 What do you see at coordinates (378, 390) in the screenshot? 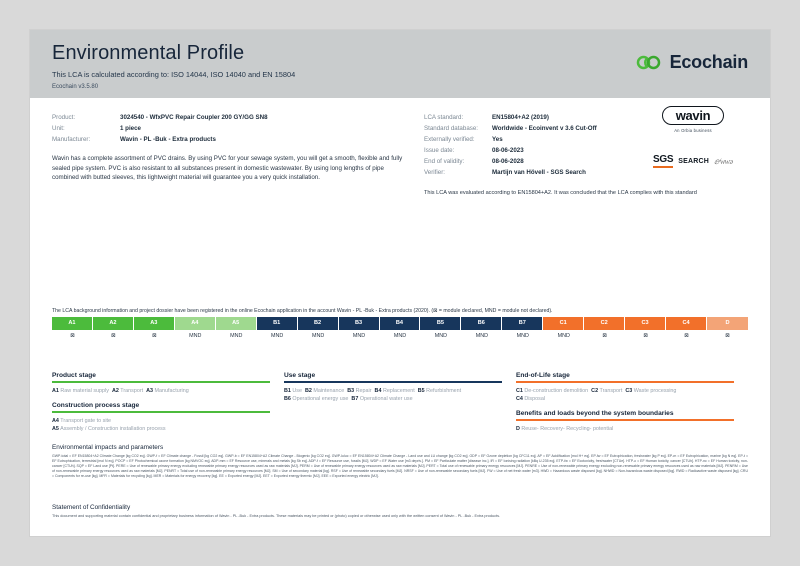
I see `stage-item-code: B4` at bounding box center [378, 390].